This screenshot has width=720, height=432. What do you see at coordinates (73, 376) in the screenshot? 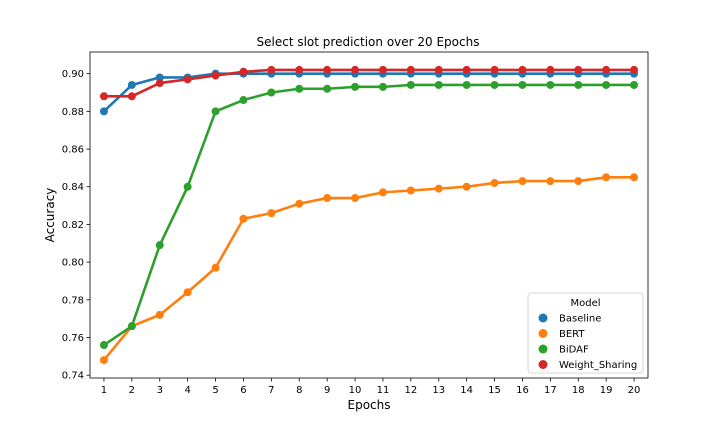
I see `y-tick-label: 0.74` at bounding box center [73, 376].